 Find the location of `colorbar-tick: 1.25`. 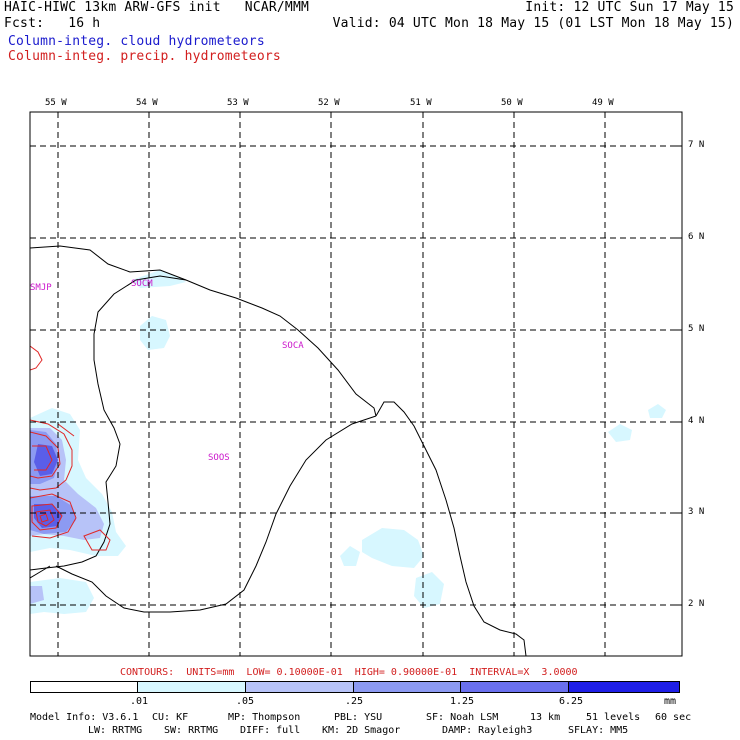

colorbar-tick: 1.25 is located at coordinates (462, 701).